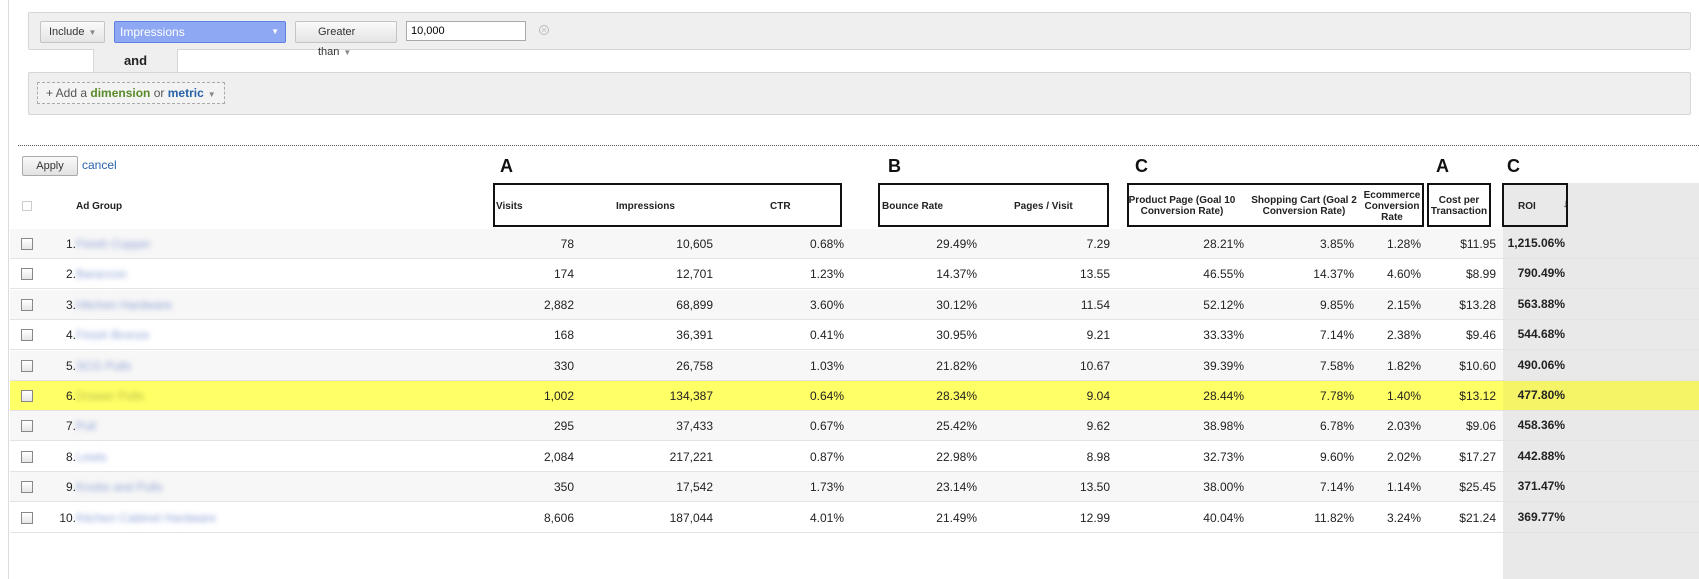 The height and width of the screenshot is (579, 1699). What do you see at coordinates (780, 206) in the screenshot?
I see `col-ctr: CTR` at bounding box center [780, 206].